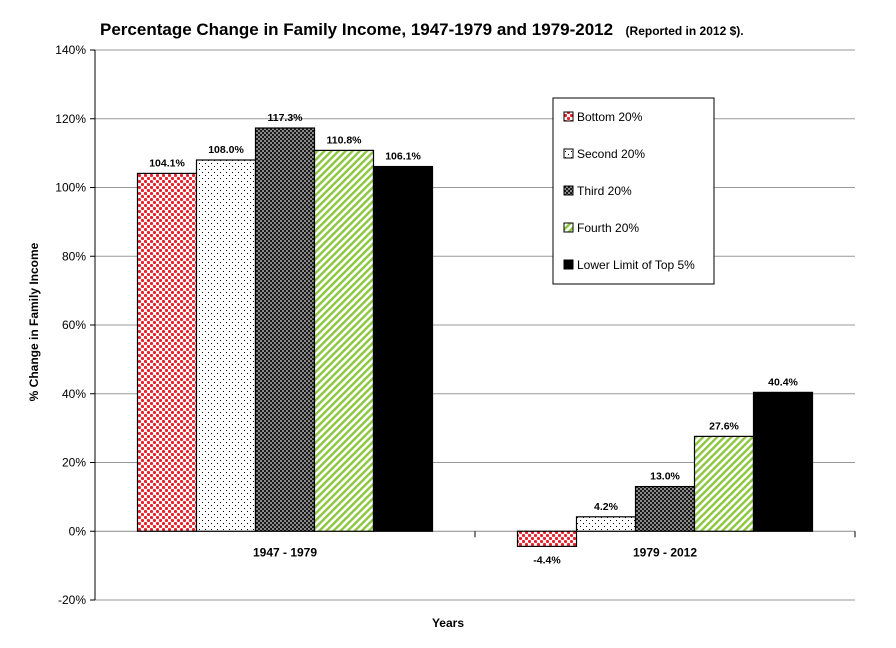 Image resolution: width=896 pixels, height=648 pixels. I want to click on y-tick-label: -20%, so click(72, 600).